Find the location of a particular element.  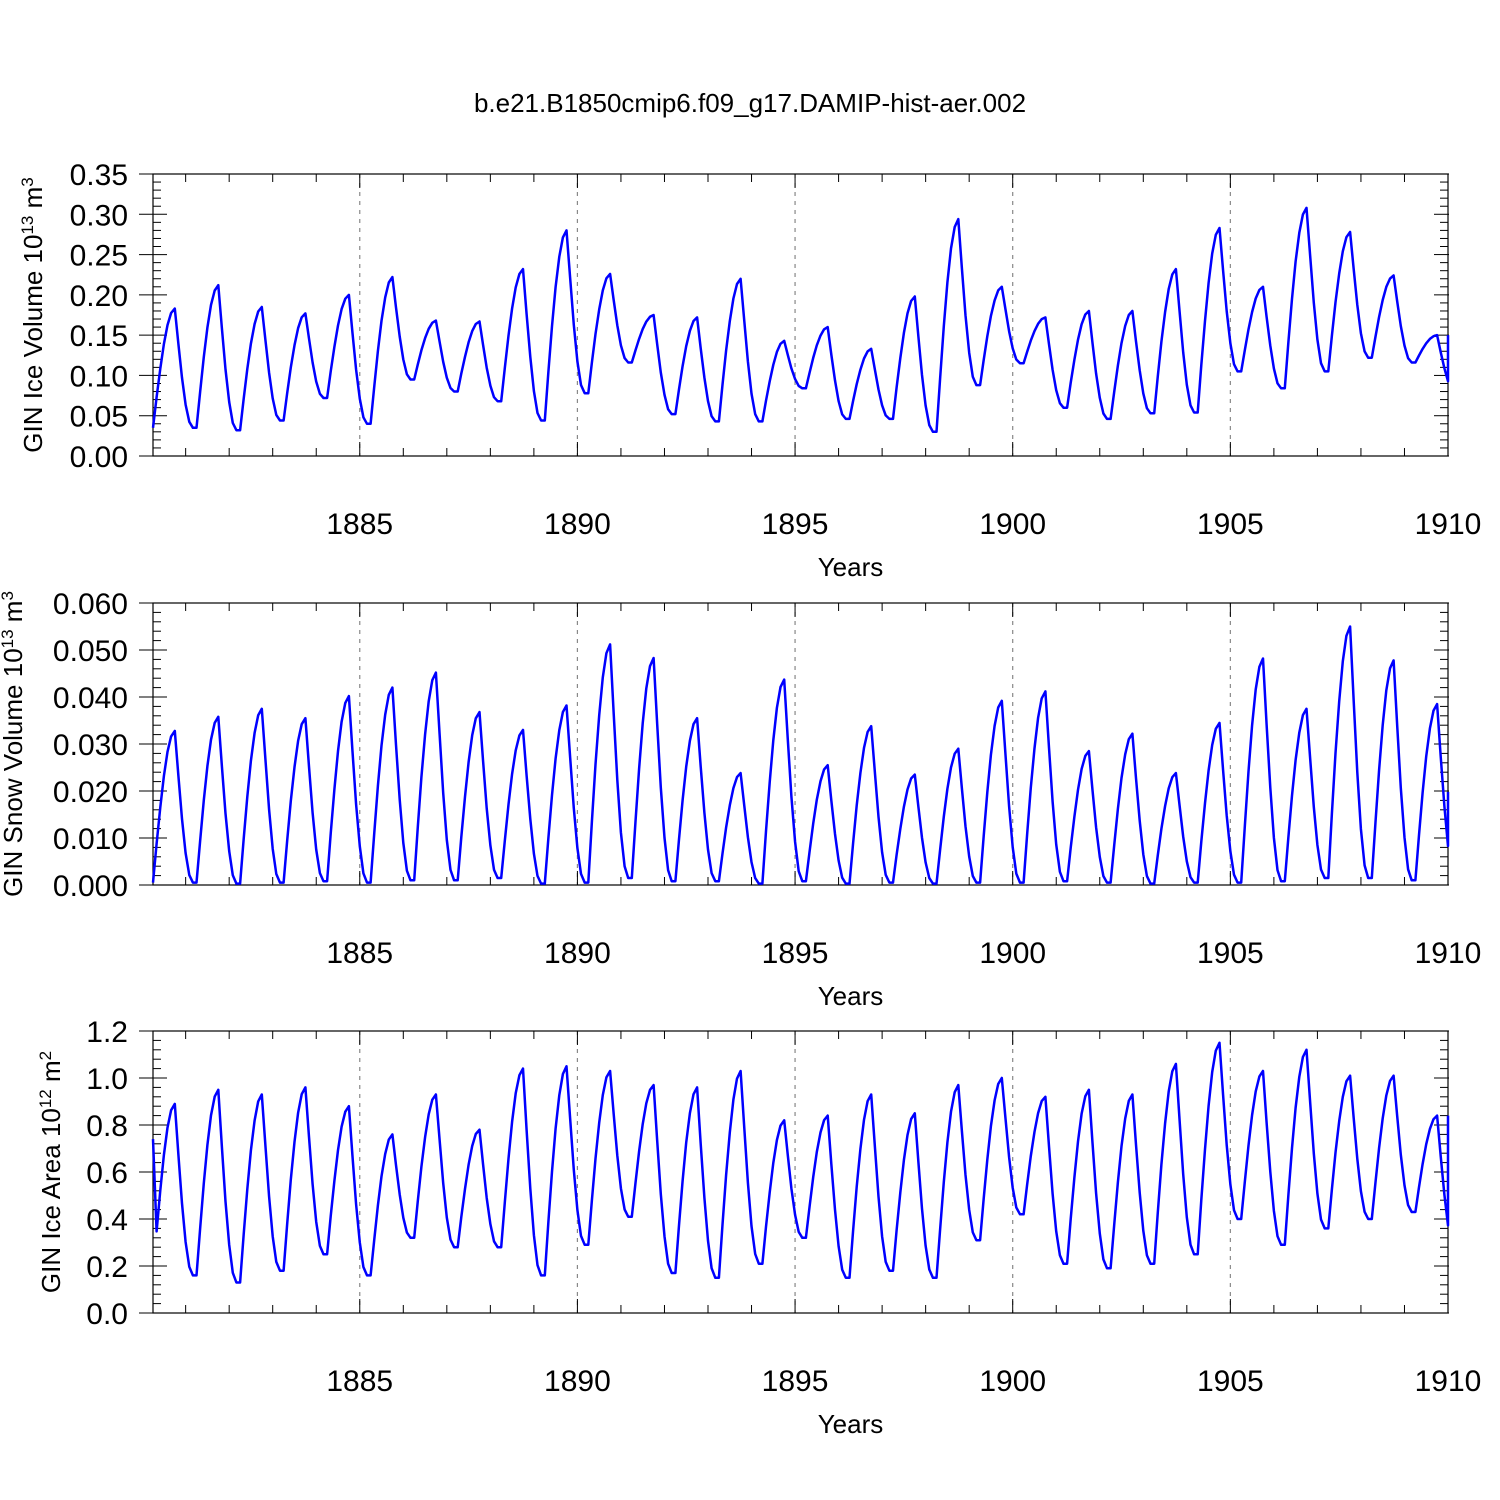

y-tick-label: 0.20 is located at coordinates (99, 296).